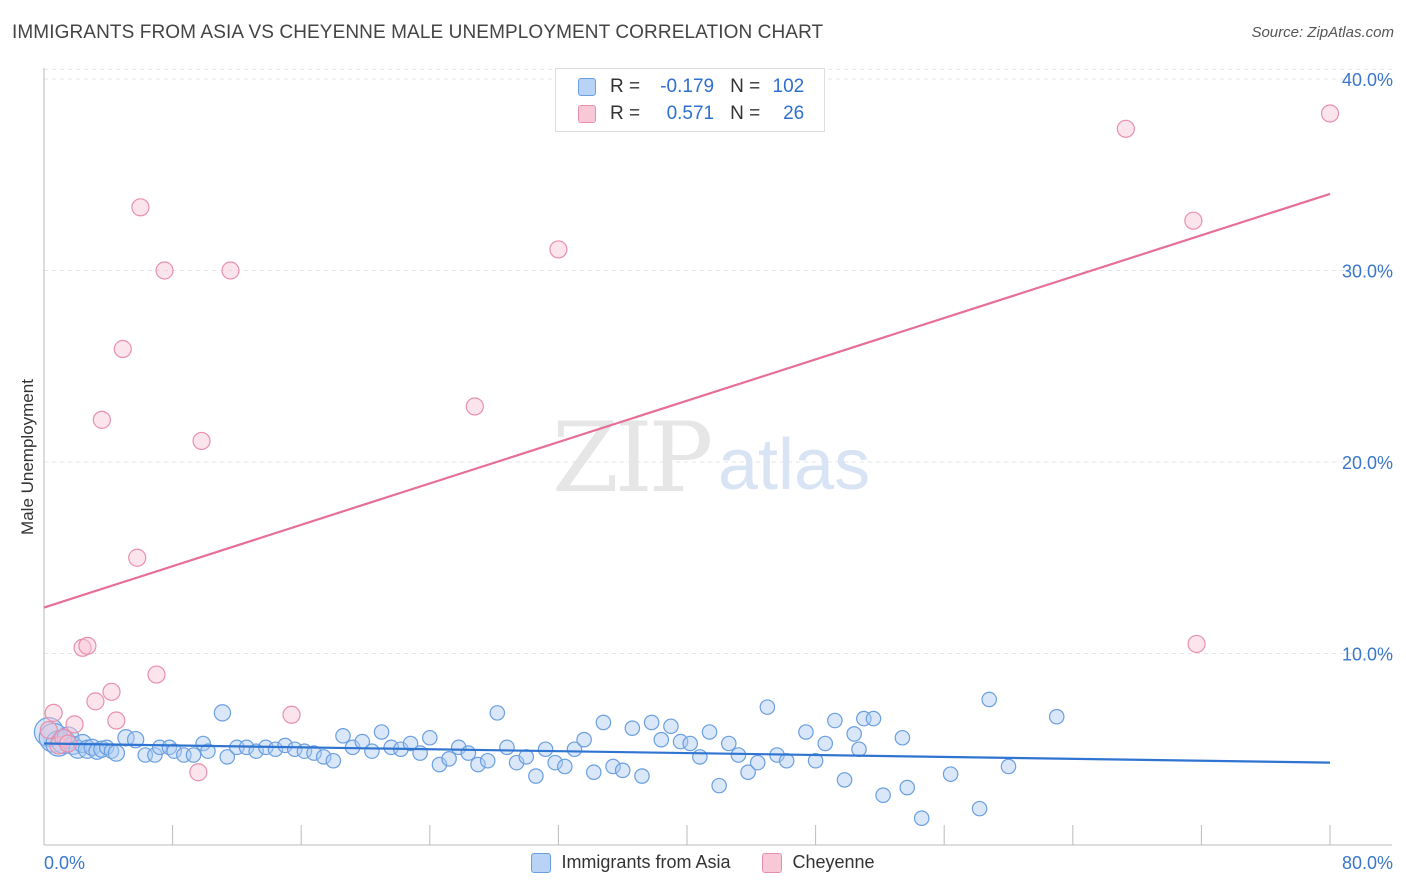  I want to click on series-swatch-cheyenne, so click(772, 862).